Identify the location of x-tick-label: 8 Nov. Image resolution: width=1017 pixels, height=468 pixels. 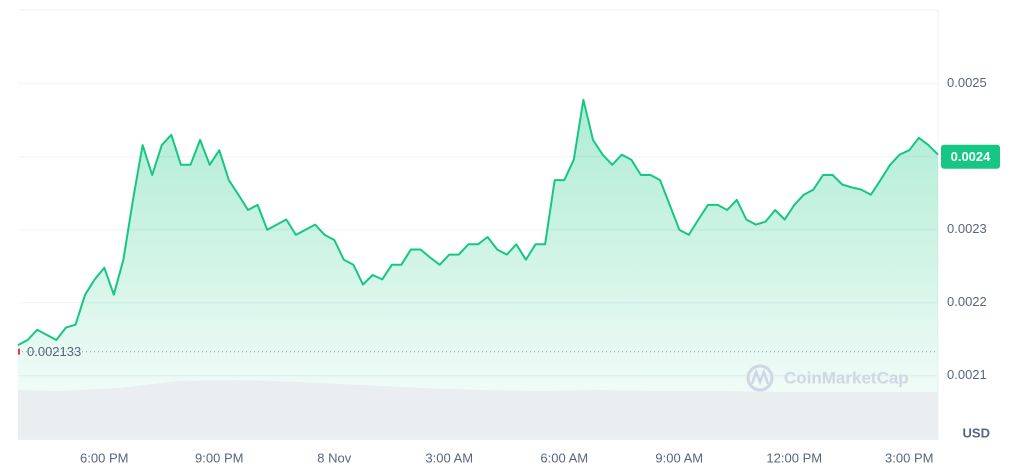
(334, 457).